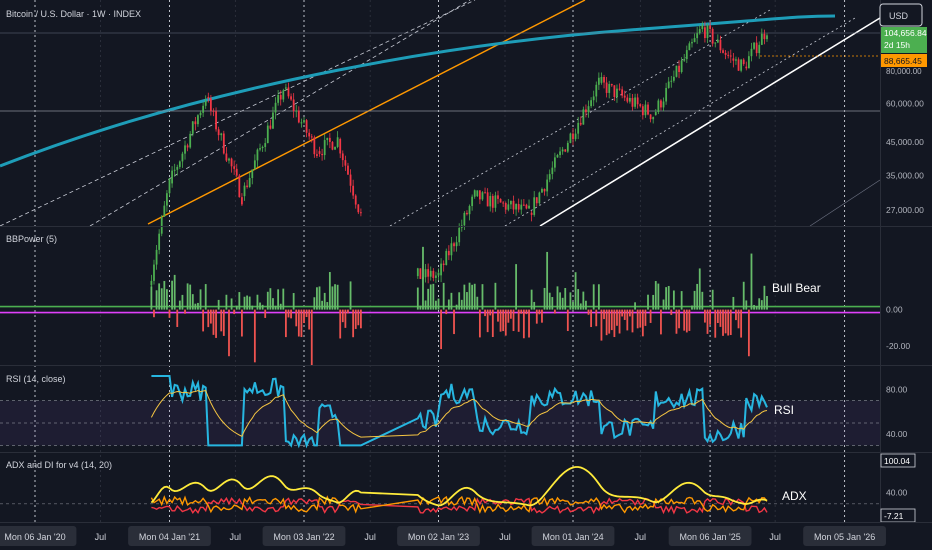  Describe the element at coordinates (903, 61) in the screenshot. I see `marked-price-label: 88,665.45` at that location.